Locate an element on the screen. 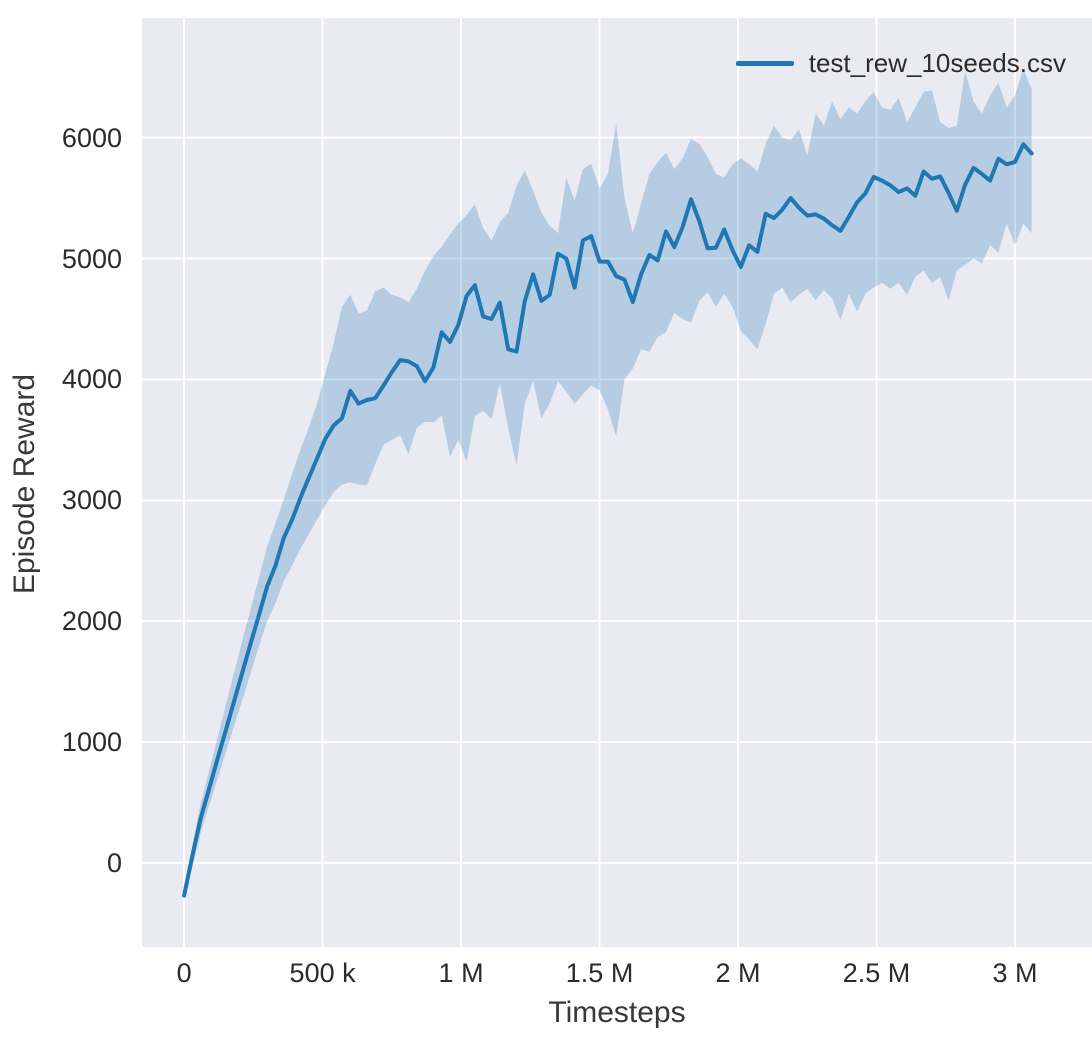 This screenshot has height=1050, width=1092. y-tick-label: 2000 is located at coordinates (91, 621).